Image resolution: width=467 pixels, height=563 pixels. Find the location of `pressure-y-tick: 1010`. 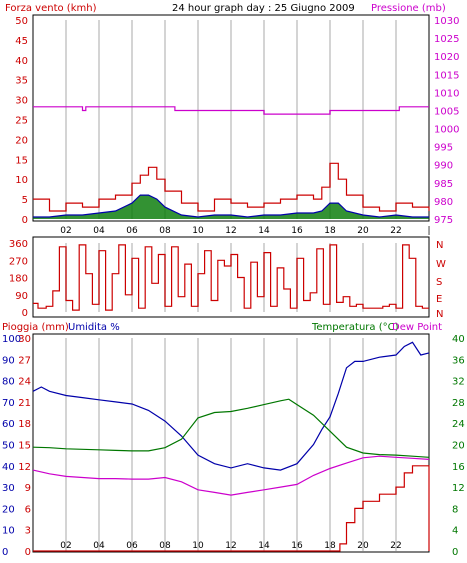

pressure-y-tick: 1010 is located at coordinates (446, 93).